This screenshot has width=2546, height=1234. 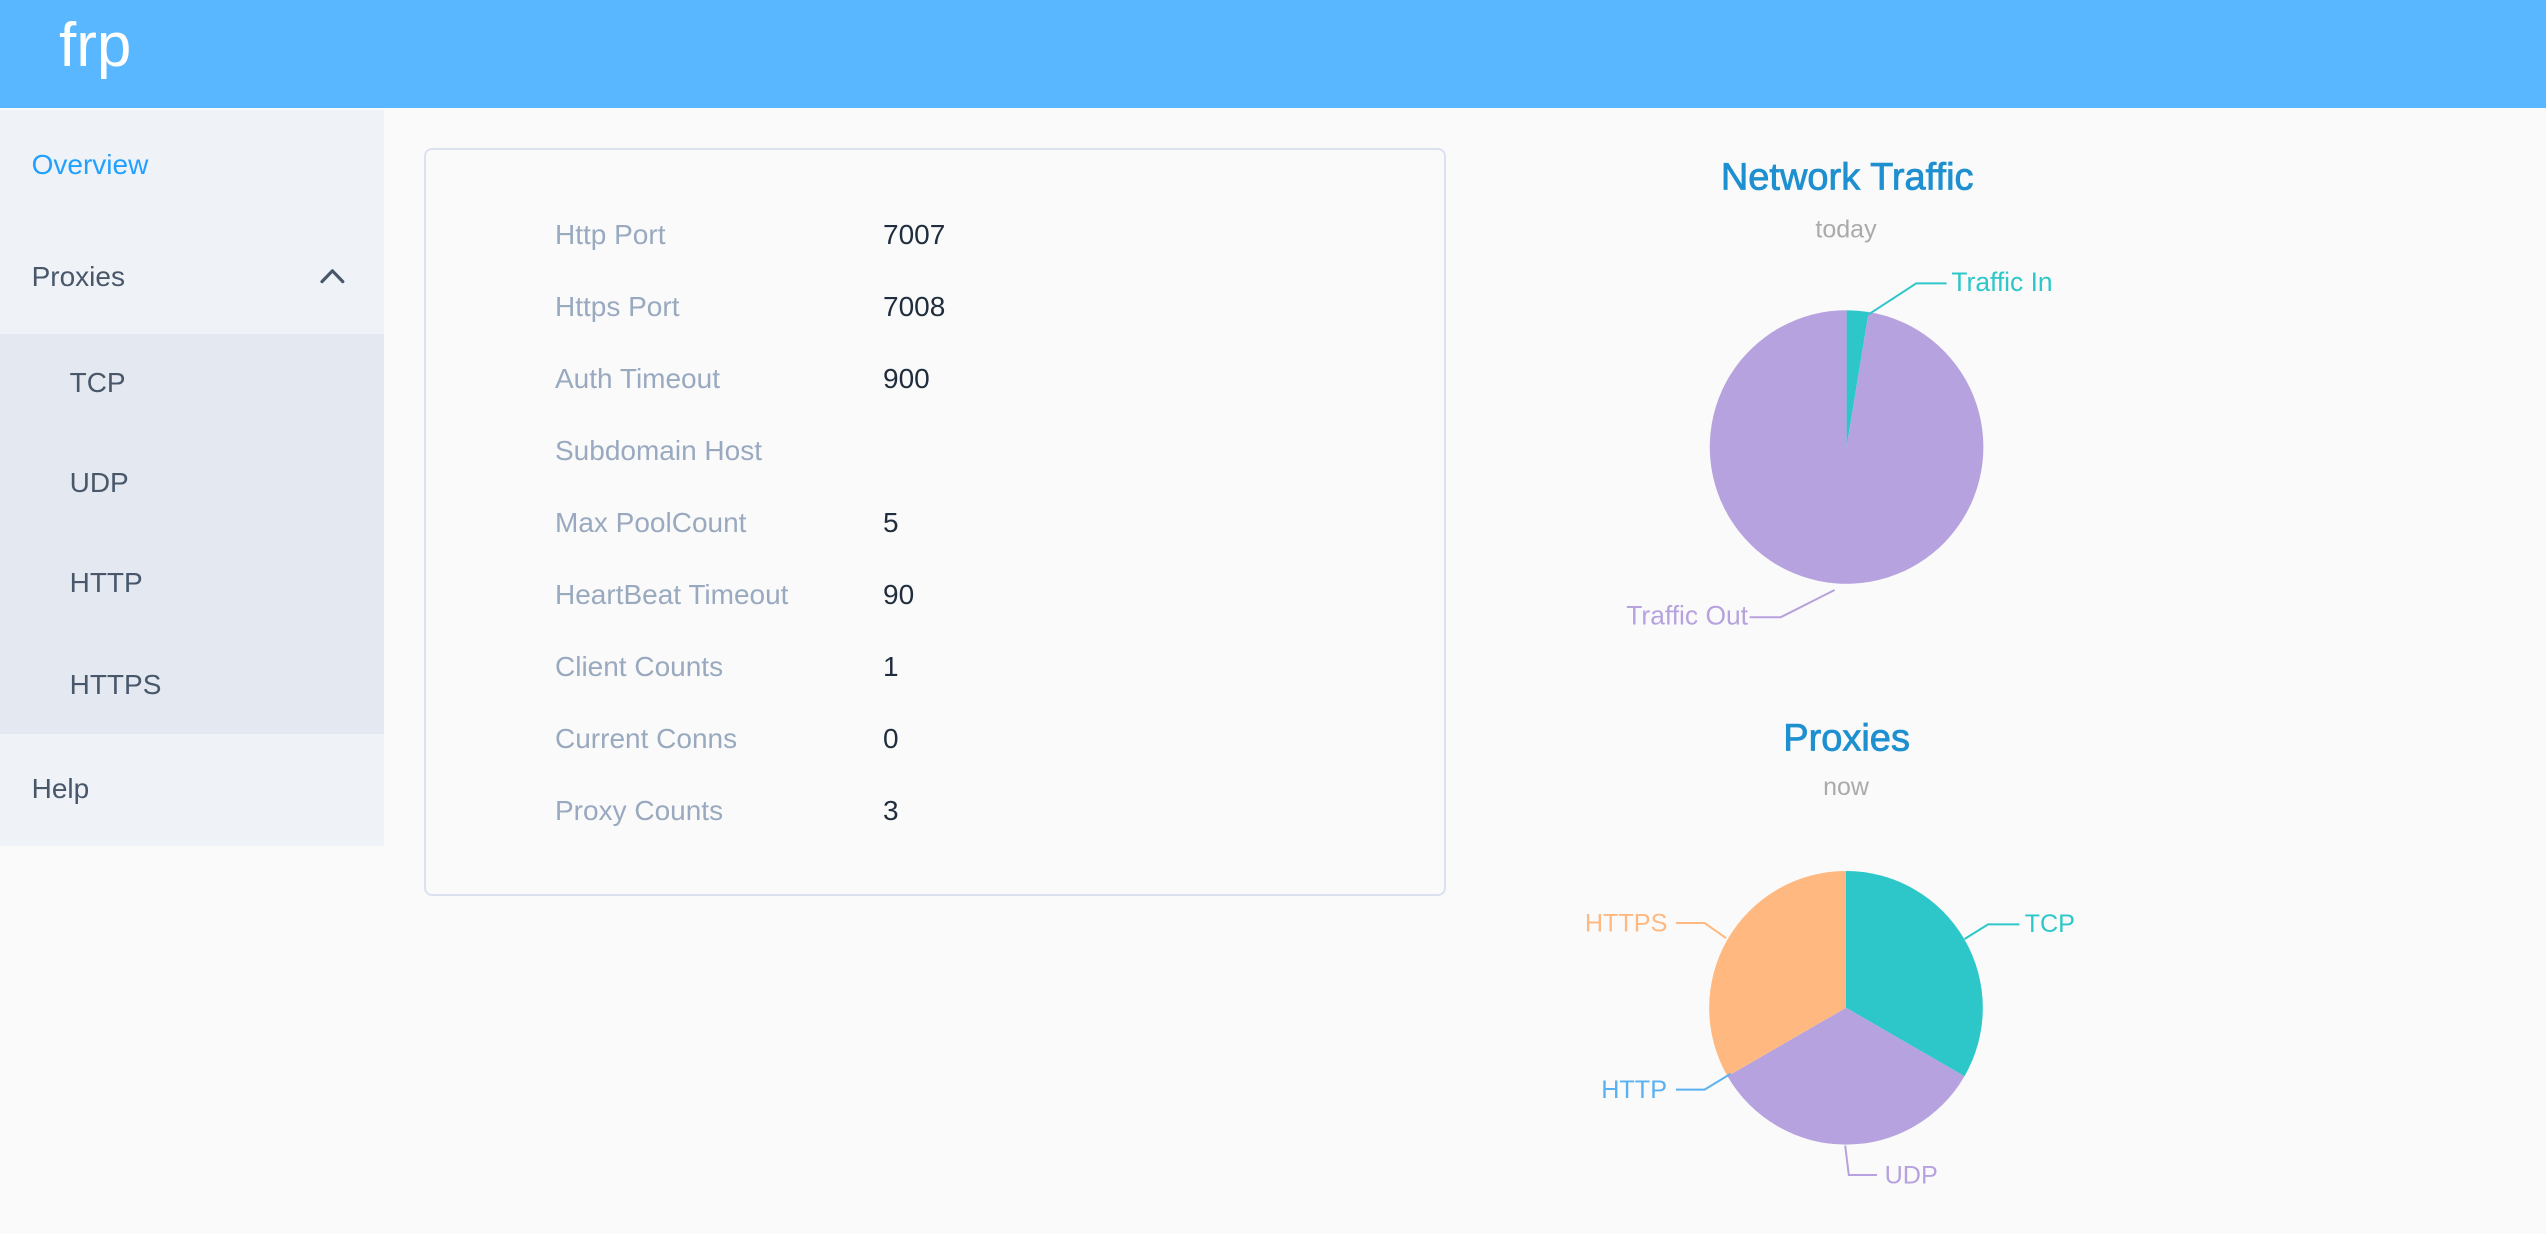 What do you see at coordinates (1634, 1090) in the screenshot?
I see `svg-text: HTTP` at bounding box center [1634, 1090].